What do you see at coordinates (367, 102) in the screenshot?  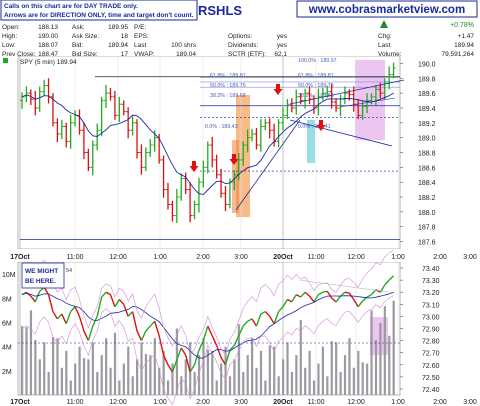 I see `flag-line` at bounding box center [367, 102].